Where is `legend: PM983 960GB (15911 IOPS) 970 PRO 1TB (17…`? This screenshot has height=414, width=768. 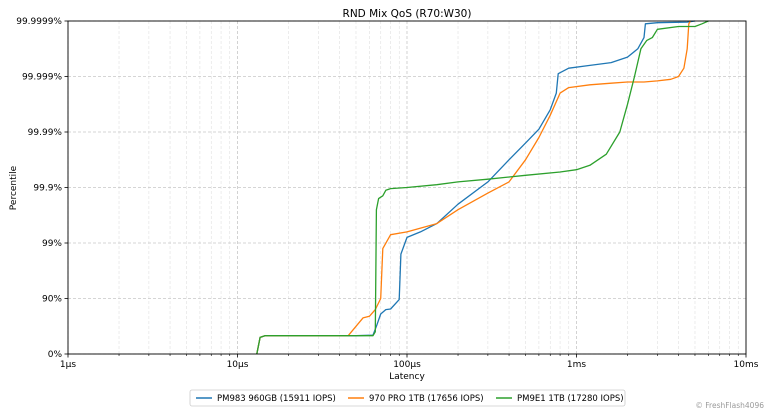 legend: PM983 960GB (15911 IOPS) 970 PRO 1TB (17… is located at coordinates (407, 398).